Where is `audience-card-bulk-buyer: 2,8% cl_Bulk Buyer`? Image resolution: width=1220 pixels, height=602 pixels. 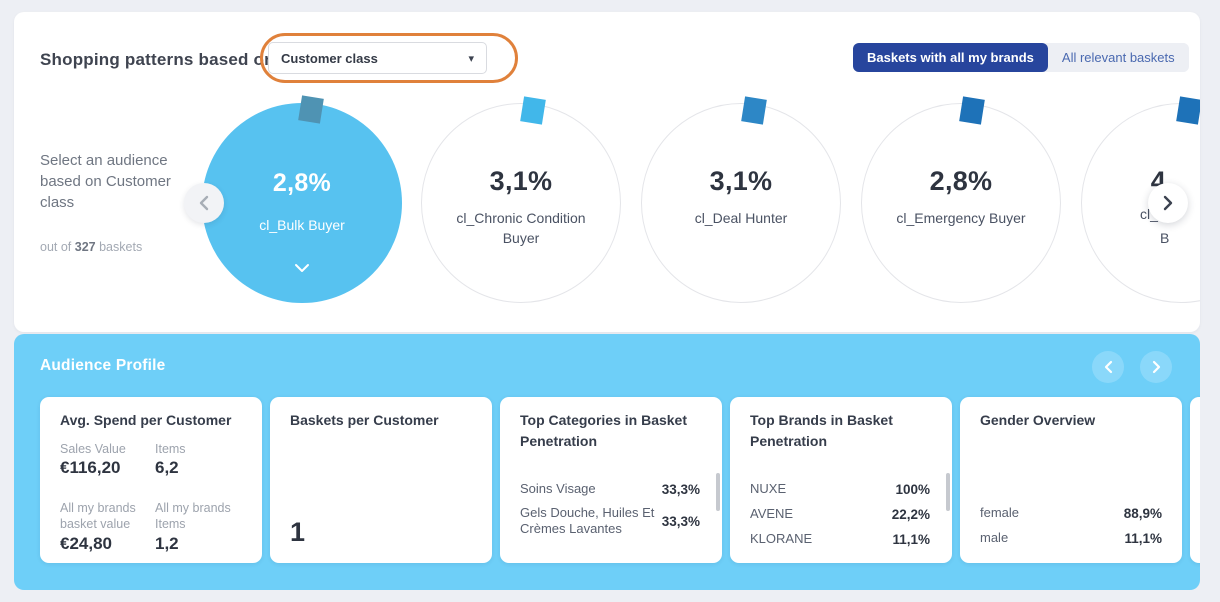
audience-card-bulk-buyer: 2,8% cl_Bulk Buyer is located at coordinates (302, 199).